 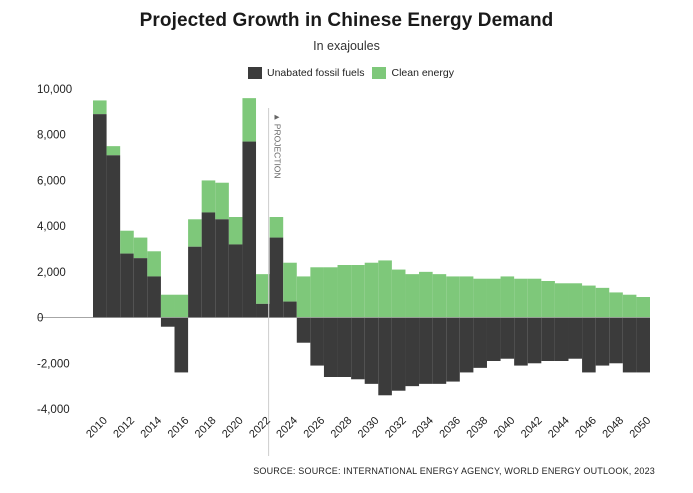 I want to click on bar-fossil-2039, so click(x=493, y=339).